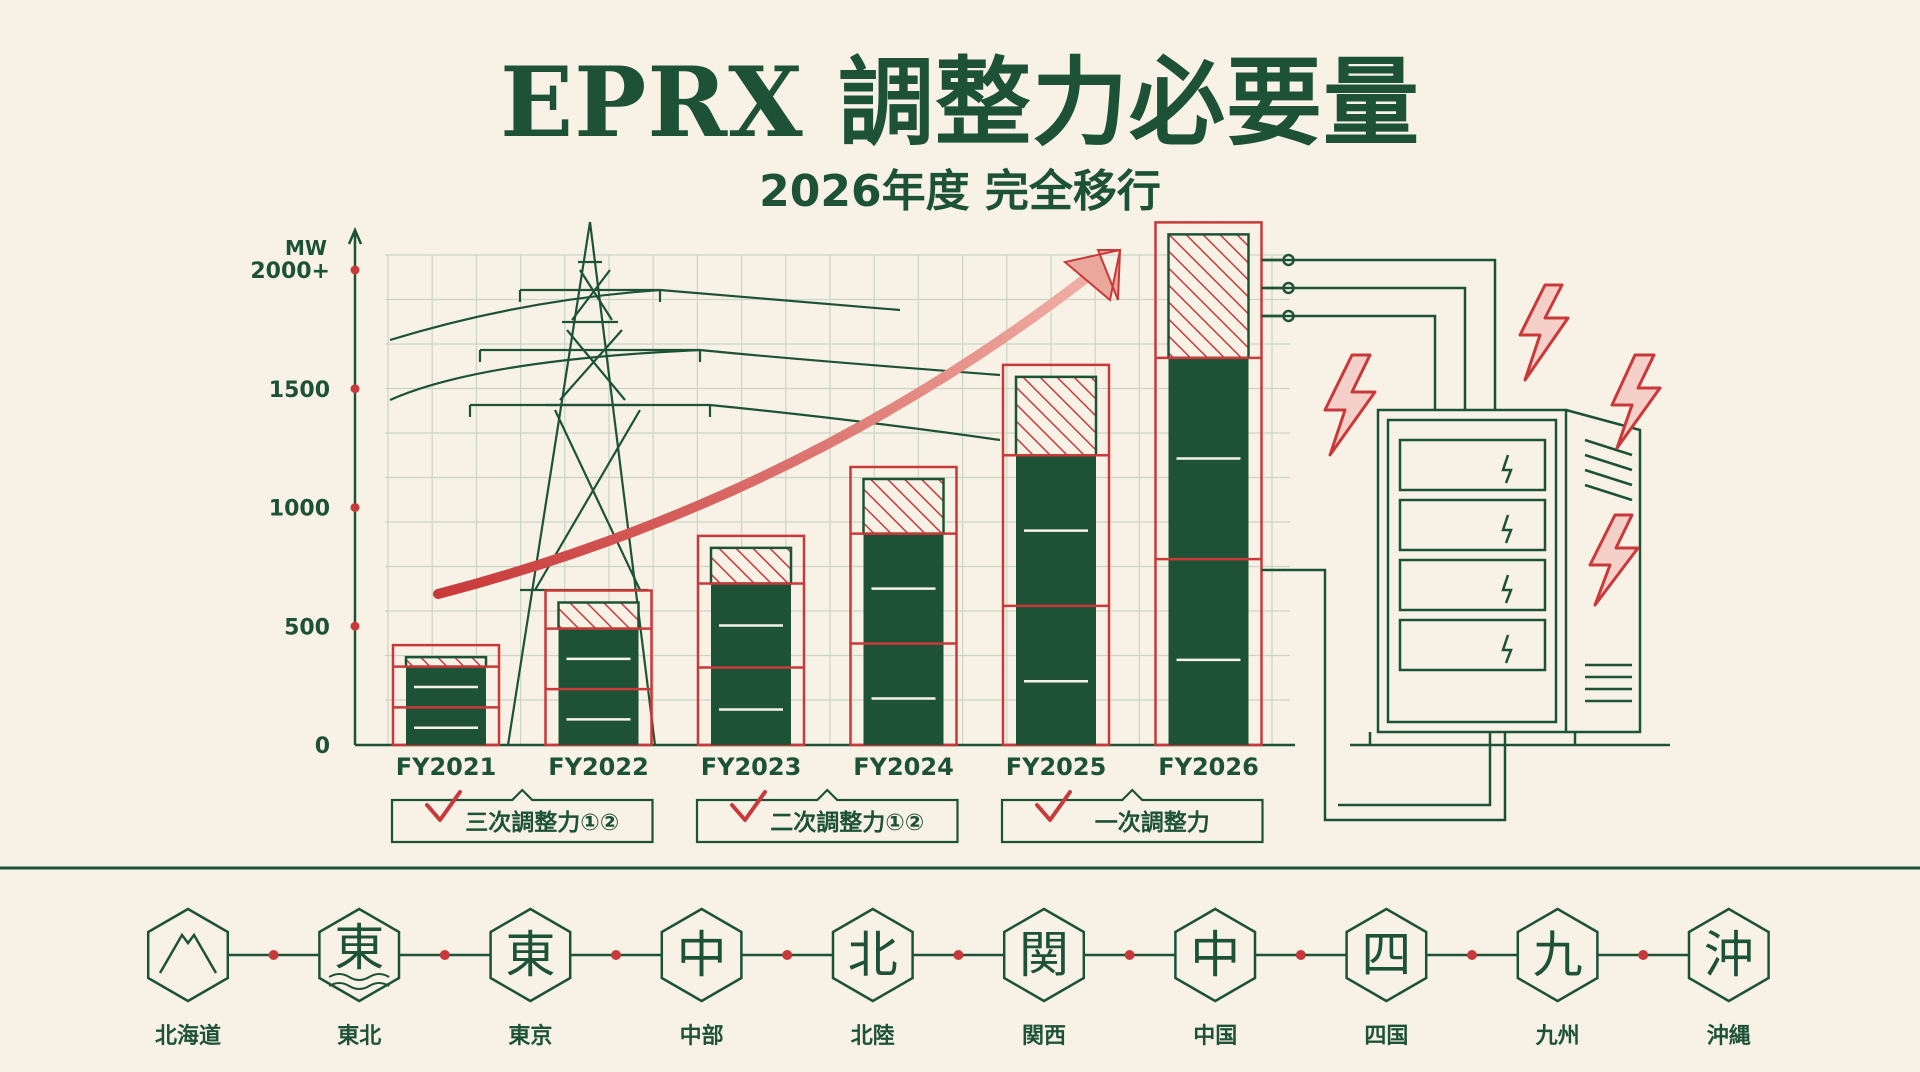 The height and width of the screenshot is (1072, 1920). What do you see at coordinates (299, 390) in the screenshot?
I see `y-tick-label: 1500` at bounding box center [299, 390].